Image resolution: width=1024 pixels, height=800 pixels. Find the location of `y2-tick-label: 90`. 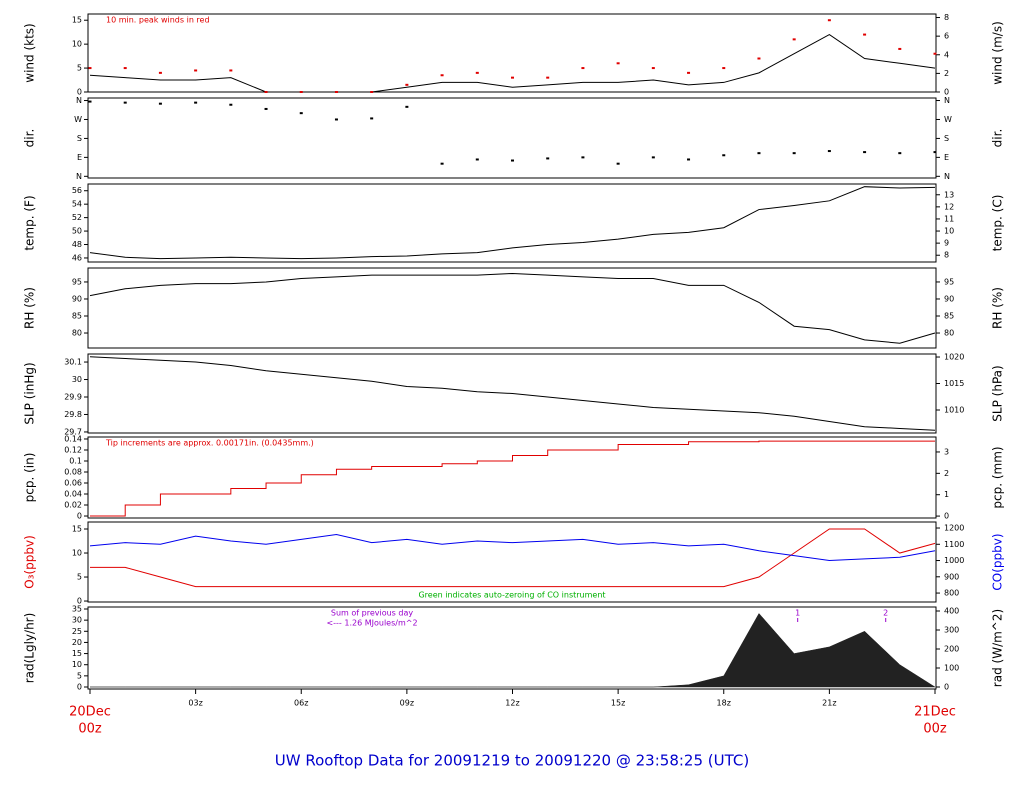

y2-tick-label: 90 is located at coordinates (949, 298).